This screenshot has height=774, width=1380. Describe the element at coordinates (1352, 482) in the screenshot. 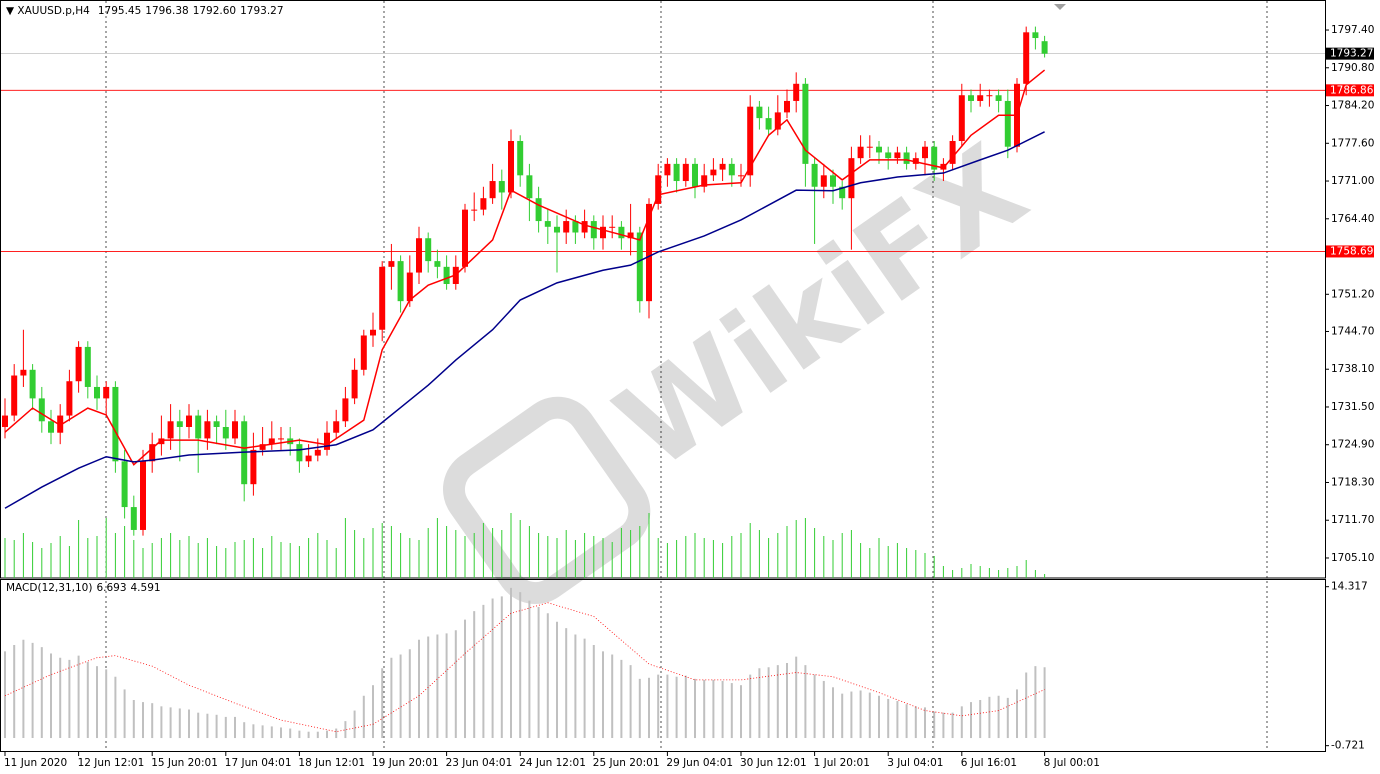

I see `y-tick-label: 1718.30` at that location.